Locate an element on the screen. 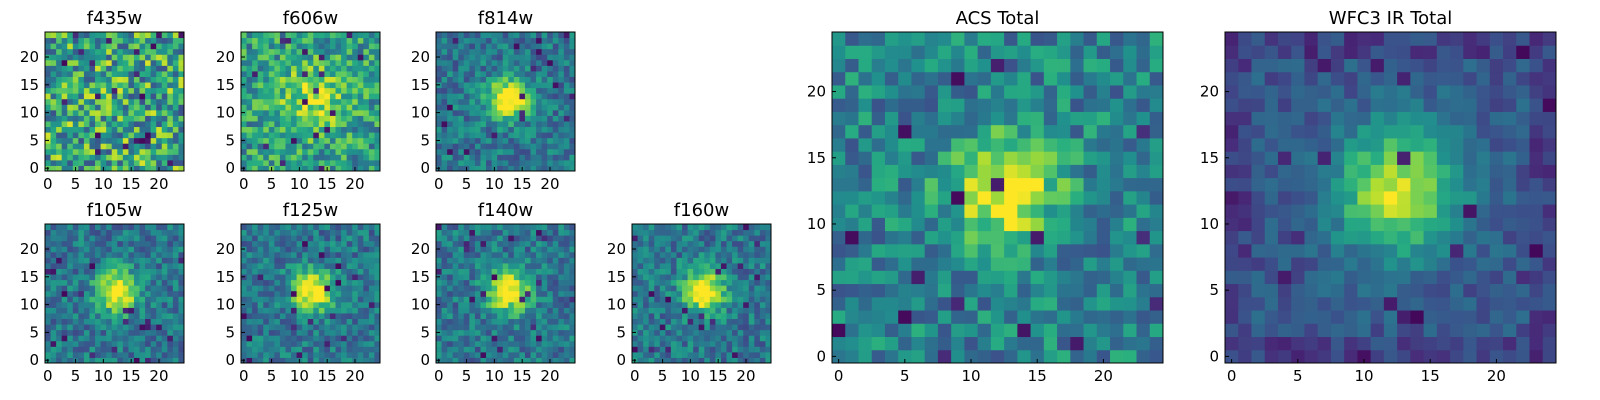  y-tick-label: 15 is located at coordinates (29, 277).